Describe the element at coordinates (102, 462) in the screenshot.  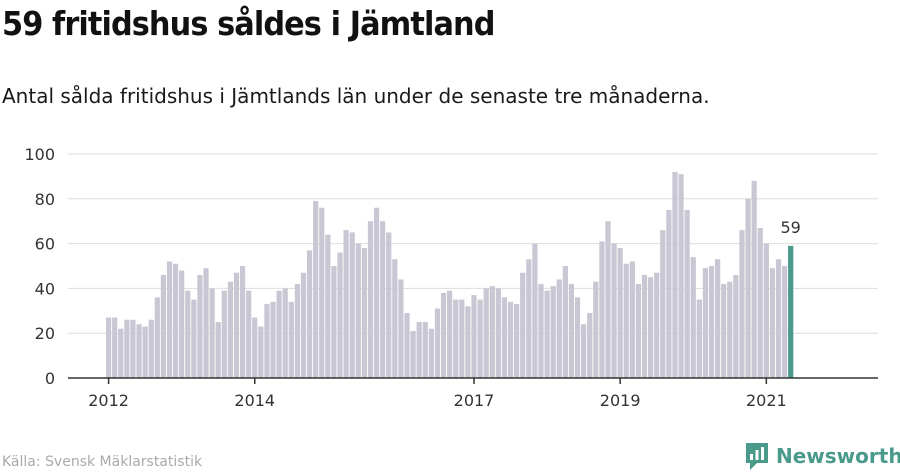
I see `source-note: Källa: Svensk Mäklarstatistik` at that location.